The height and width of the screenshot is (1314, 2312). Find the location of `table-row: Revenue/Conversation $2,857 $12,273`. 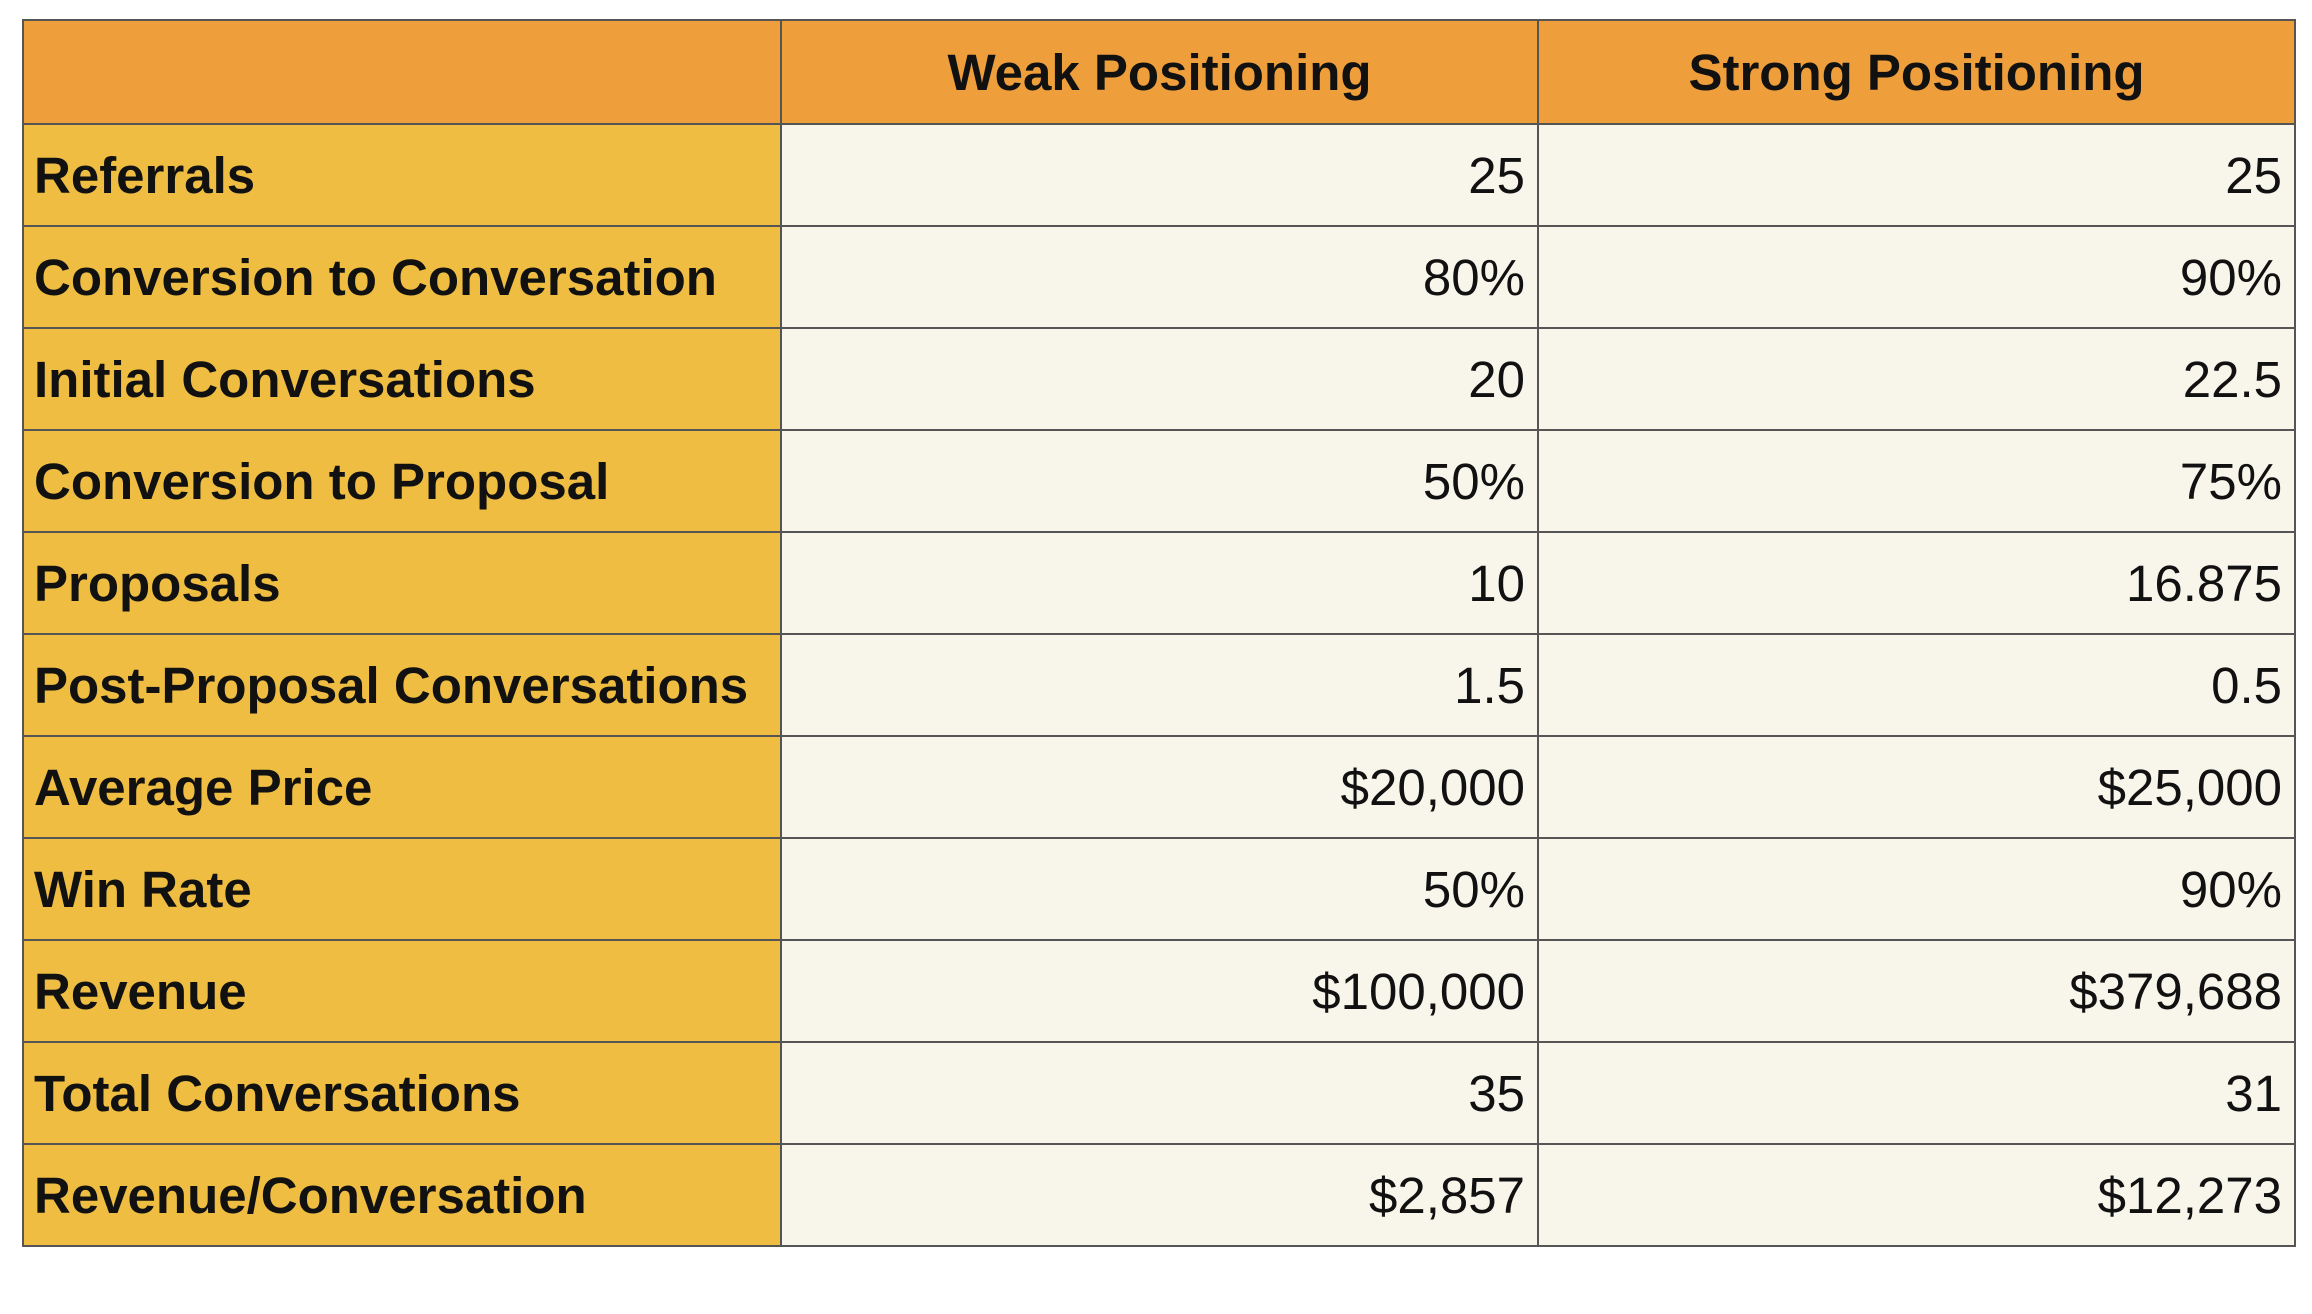

table-row: Revenue/Conversation $2,857 $12,273 is located at coordinates (1159, 1195).